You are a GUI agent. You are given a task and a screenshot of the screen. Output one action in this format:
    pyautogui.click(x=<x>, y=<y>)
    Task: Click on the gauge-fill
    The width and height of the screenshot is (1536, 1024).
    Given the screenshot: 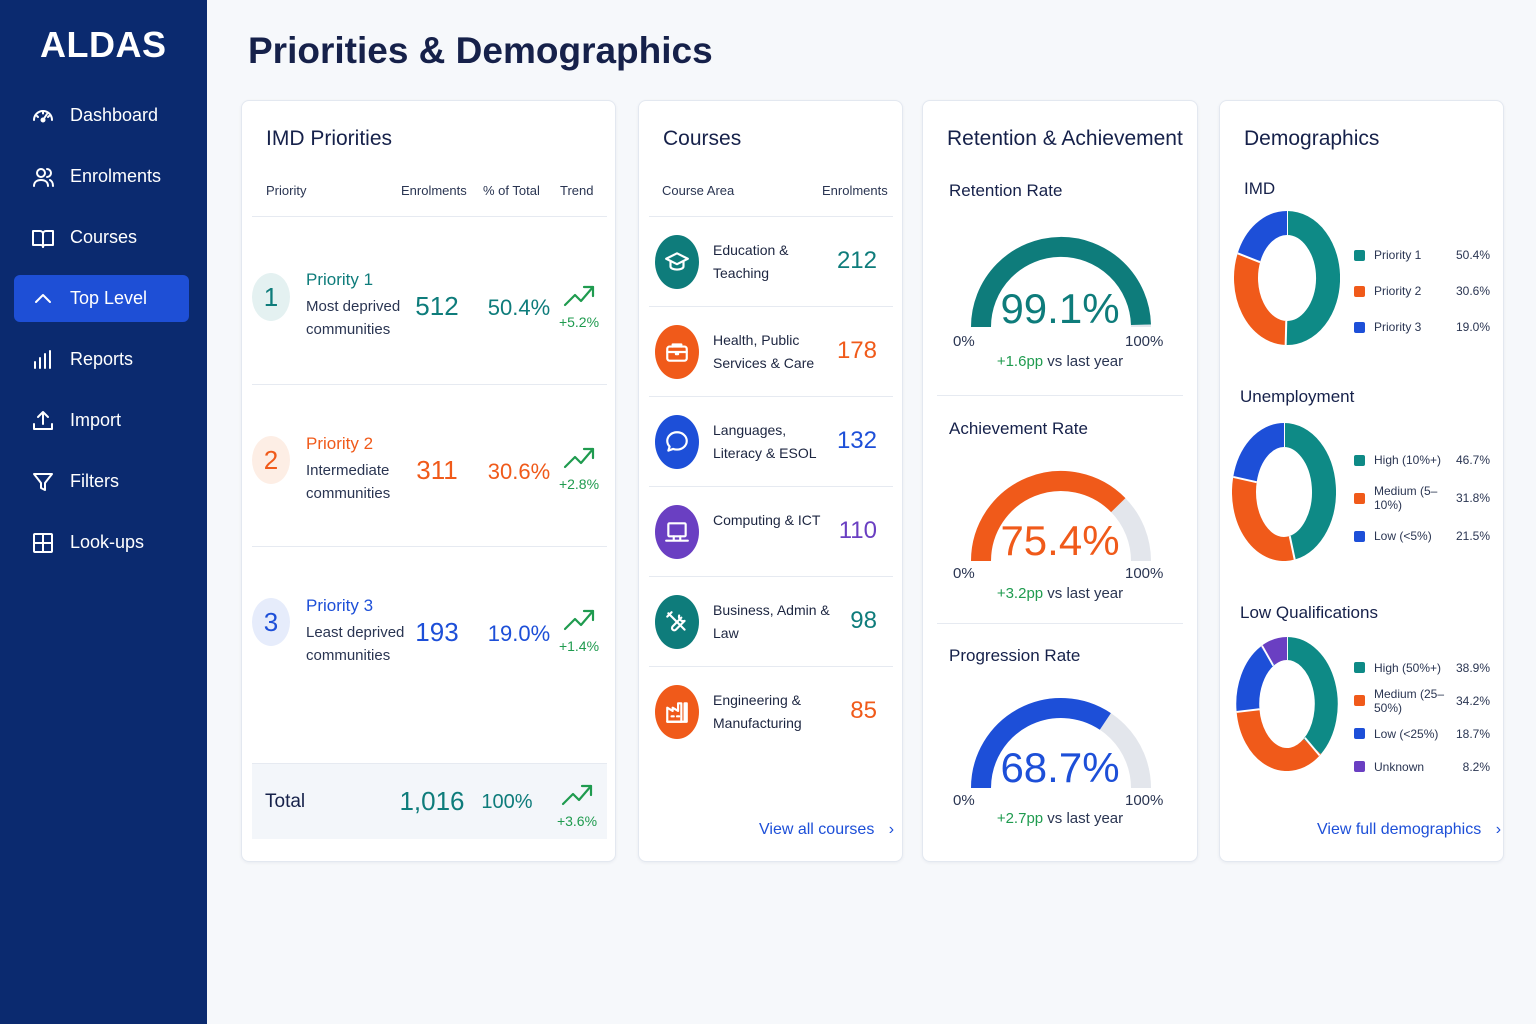 What is the action you would take?
    pyautogui.click(x=1048, y=516)
    